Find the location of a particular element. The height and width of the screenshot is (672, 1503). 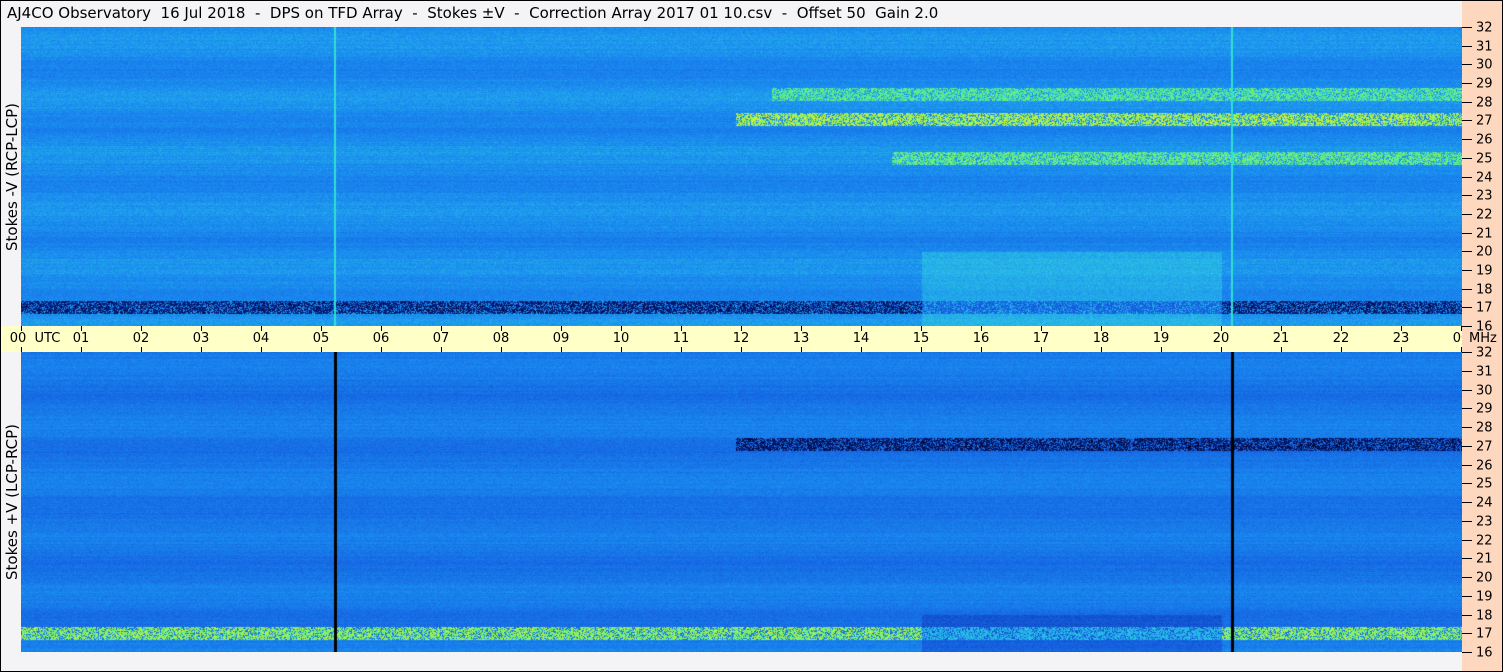

panel-bottom-ylabel: Stokes +V (LCP-RCP) is located at coordinates (12, 502).